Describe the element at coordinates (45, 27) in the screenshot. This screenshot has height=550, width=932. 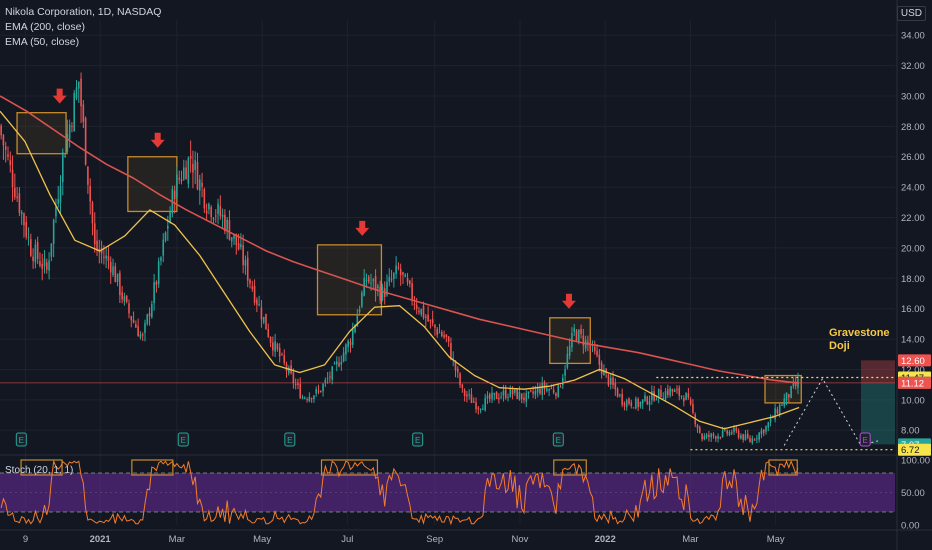
I see `legend-ema200: EMA (200, close)` at that location.